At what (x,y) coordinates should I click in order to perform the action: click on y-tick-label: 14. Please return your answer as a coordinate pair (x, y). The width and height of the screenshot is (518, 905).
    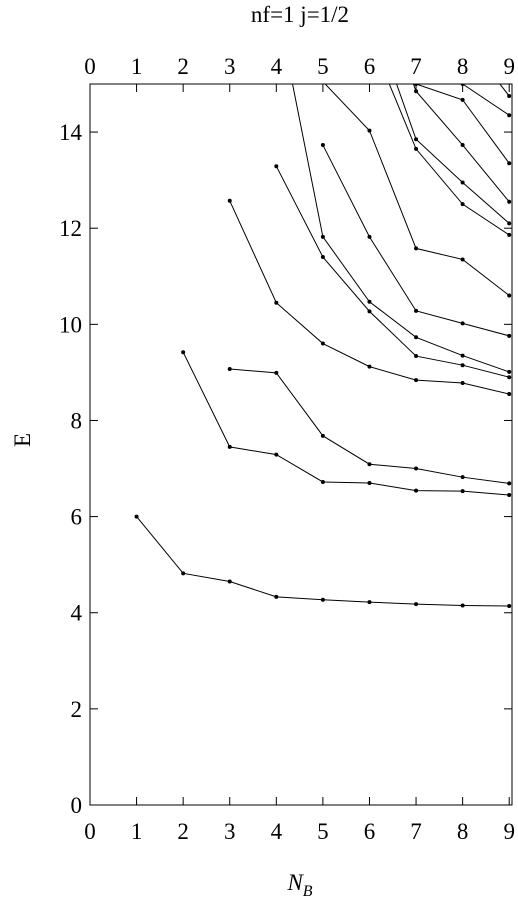
    Looking at the image, I should click on (71, 132).